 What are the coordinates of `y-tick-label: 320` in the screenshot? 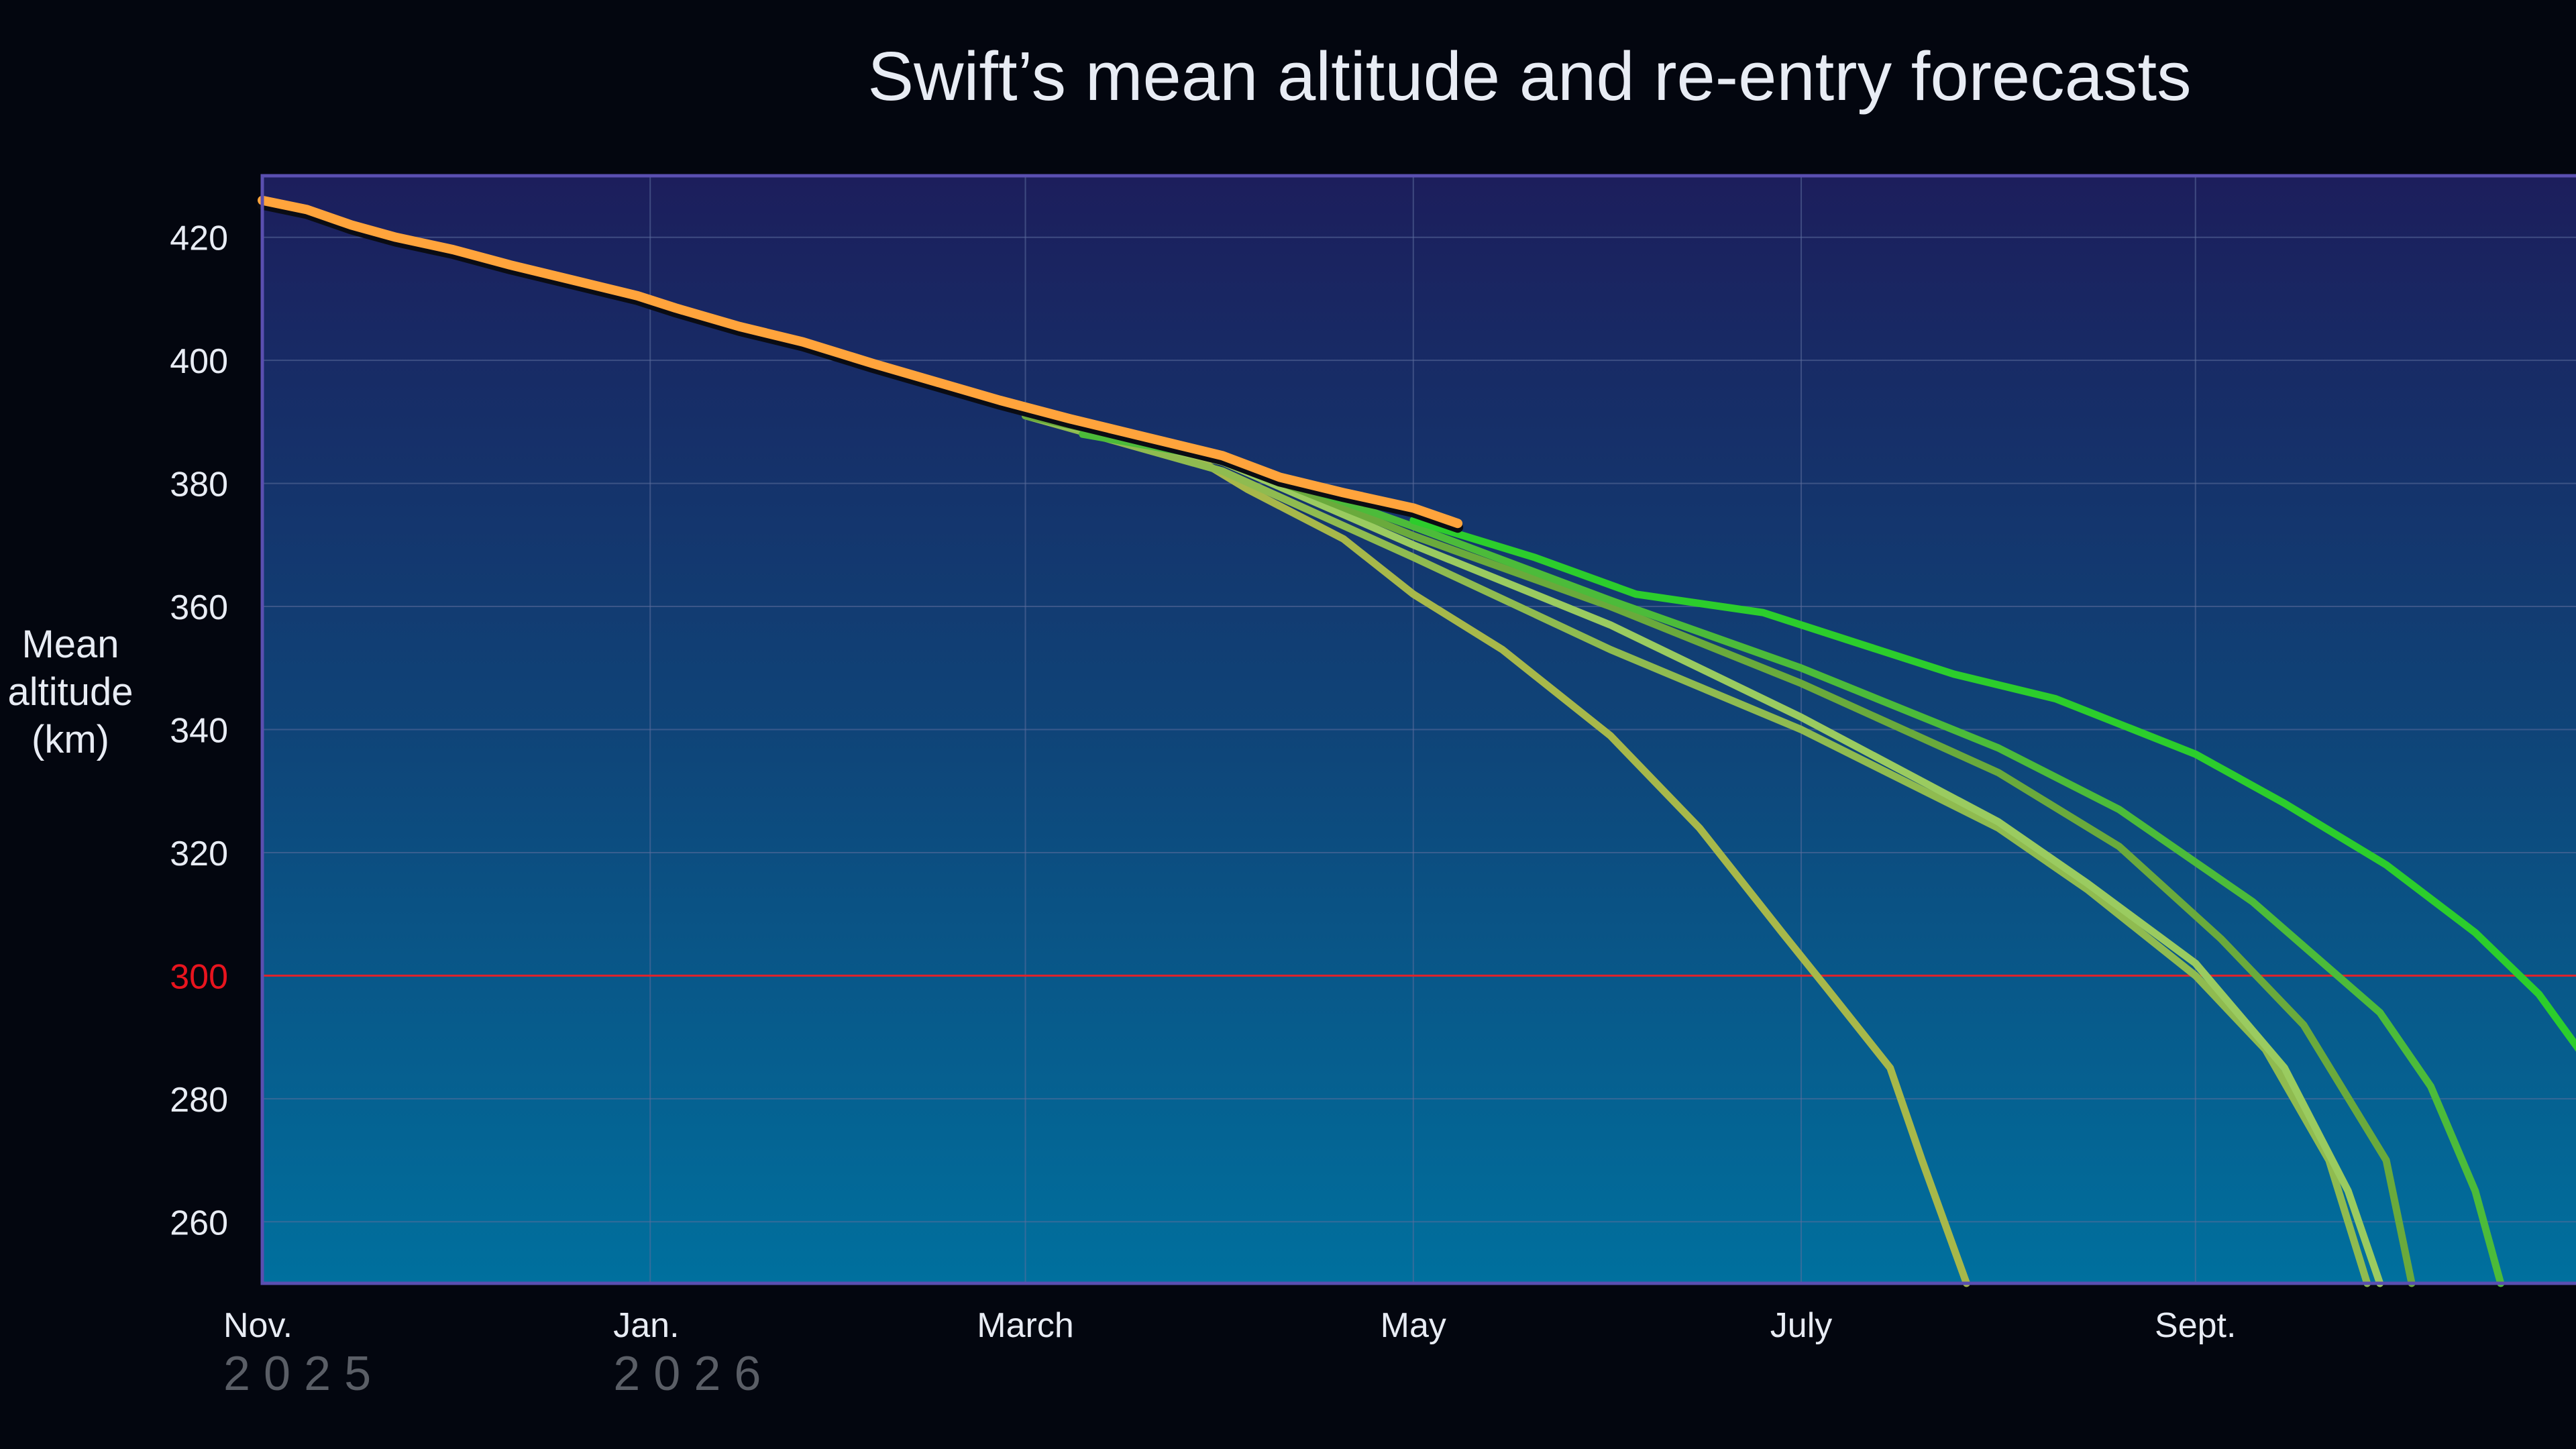 It's located at (199, 854).